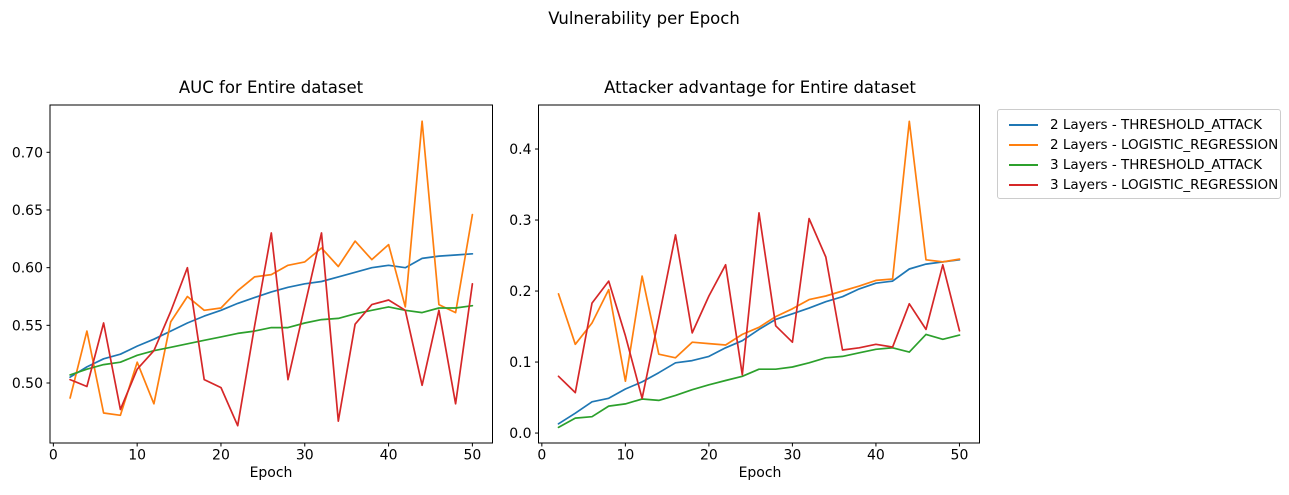 The image size is (1289, 495). I want to click on auc-xaxis-label: Epoch, so click(271, 473).